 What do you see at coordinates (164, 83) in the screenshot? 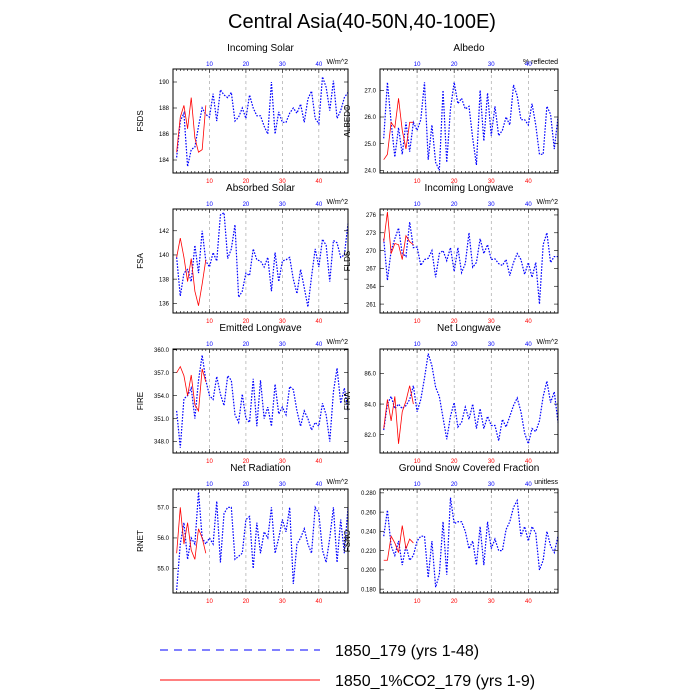
I see `panel-fsds-ytick-label: 190` at bounding box center [164, 83].